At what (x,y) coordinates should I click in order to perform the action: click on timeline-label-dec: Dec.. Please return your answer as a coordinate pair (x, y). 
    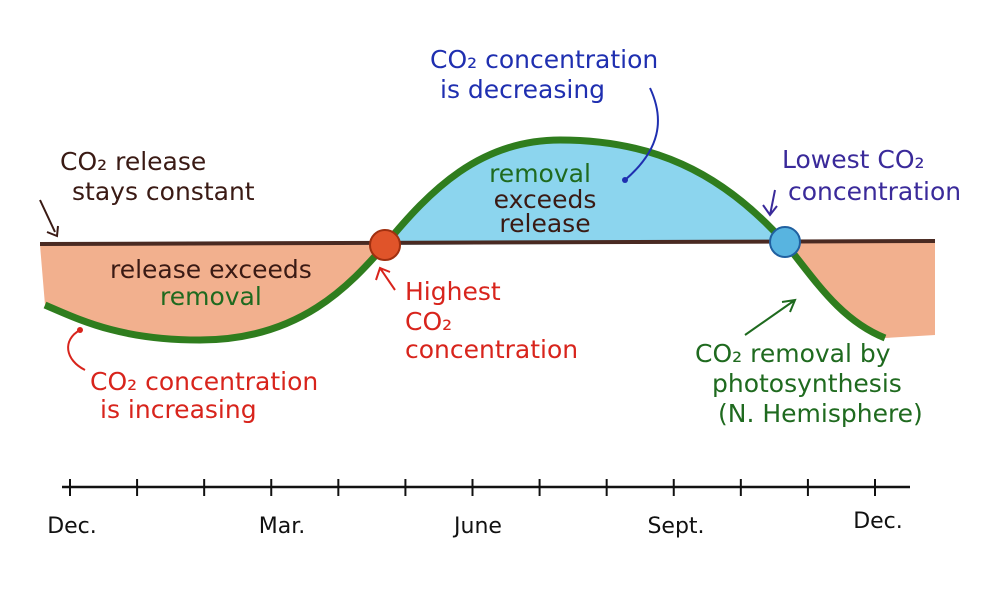
    Looking at the image, I should click on (72, 526).